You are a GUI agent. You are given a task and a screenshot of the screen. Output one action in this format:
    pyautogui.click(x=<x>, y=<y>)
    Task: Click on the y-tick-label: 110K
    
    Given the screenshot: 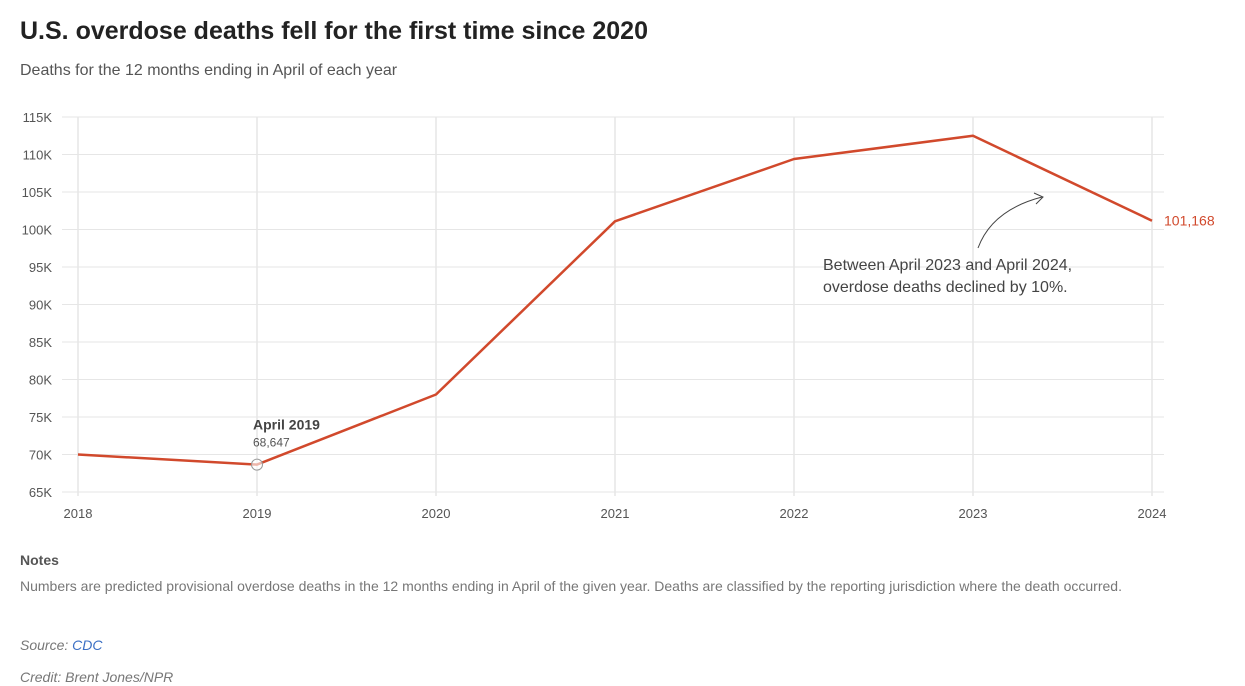 What is the action you would take?
    pyautogui.click(x=38, y=155)
    